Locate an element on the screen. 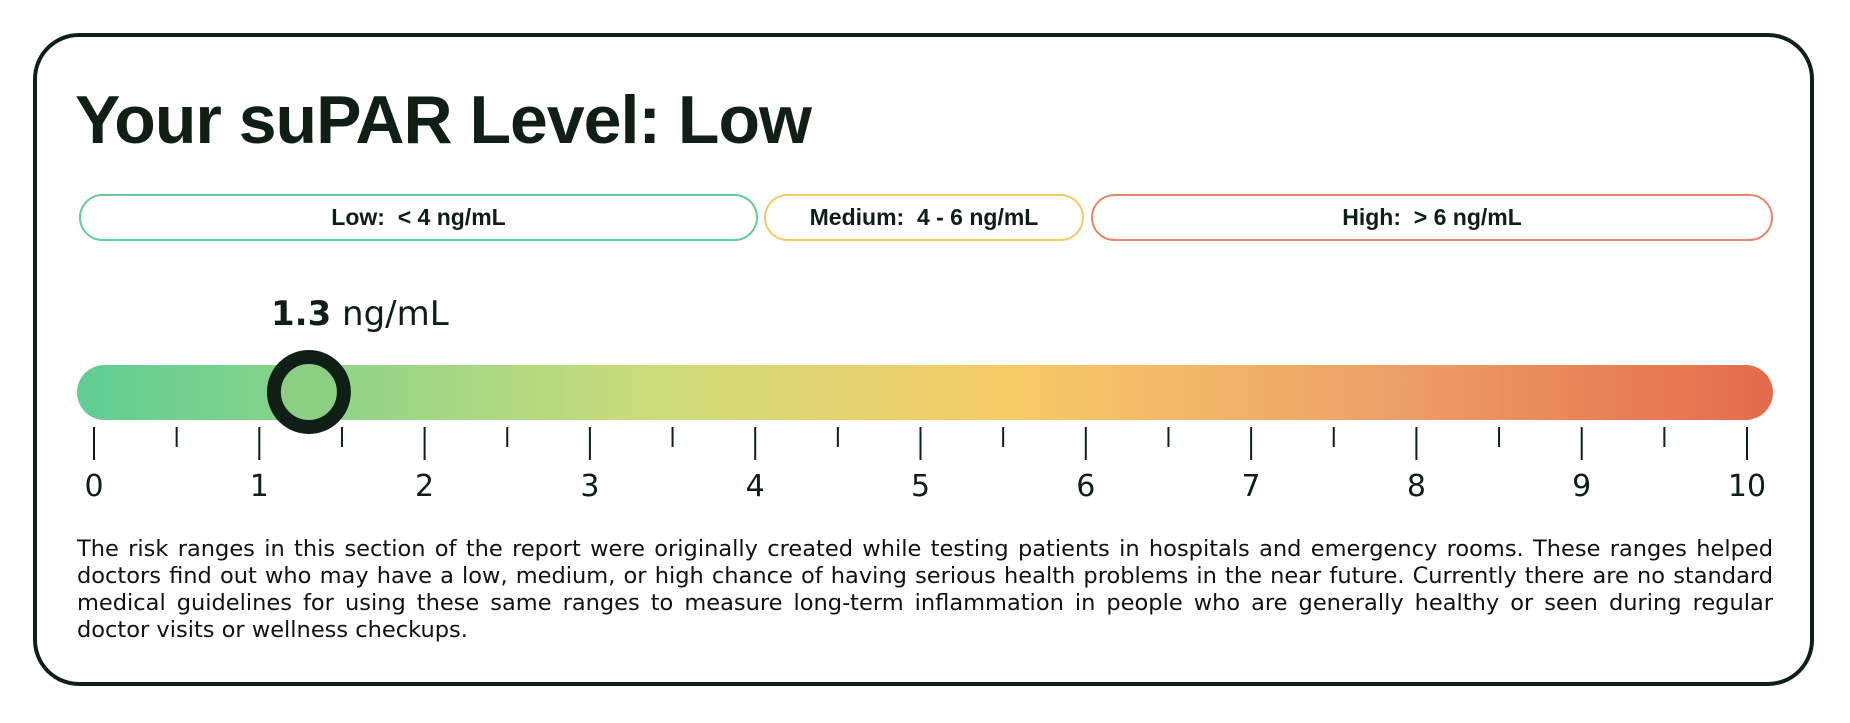  tick-label: 6 is located at coordinates (1085, 486).